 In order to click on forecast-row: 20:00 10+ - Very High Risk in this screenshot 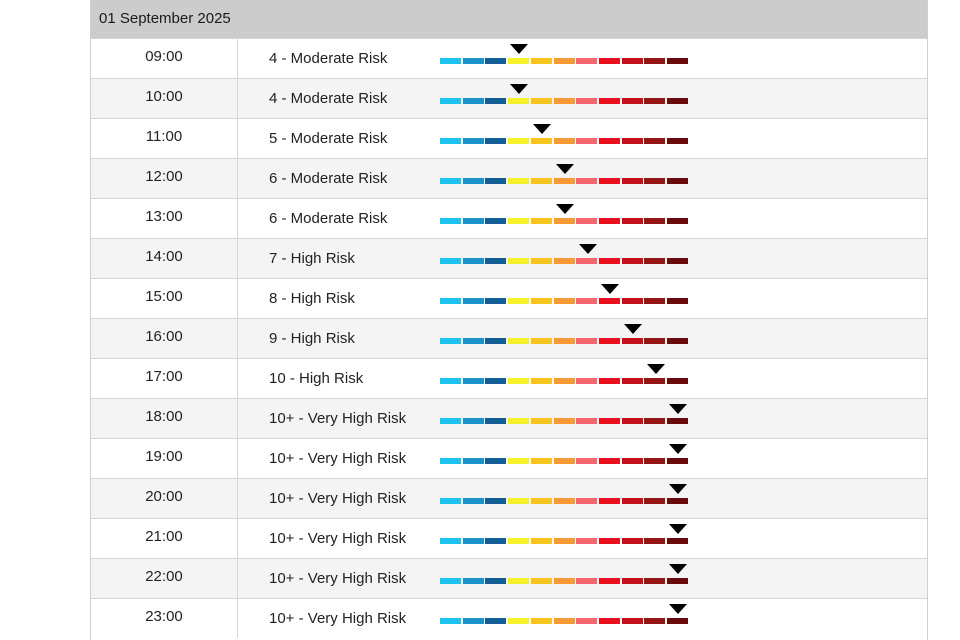, I will do `click(509, 498)`.